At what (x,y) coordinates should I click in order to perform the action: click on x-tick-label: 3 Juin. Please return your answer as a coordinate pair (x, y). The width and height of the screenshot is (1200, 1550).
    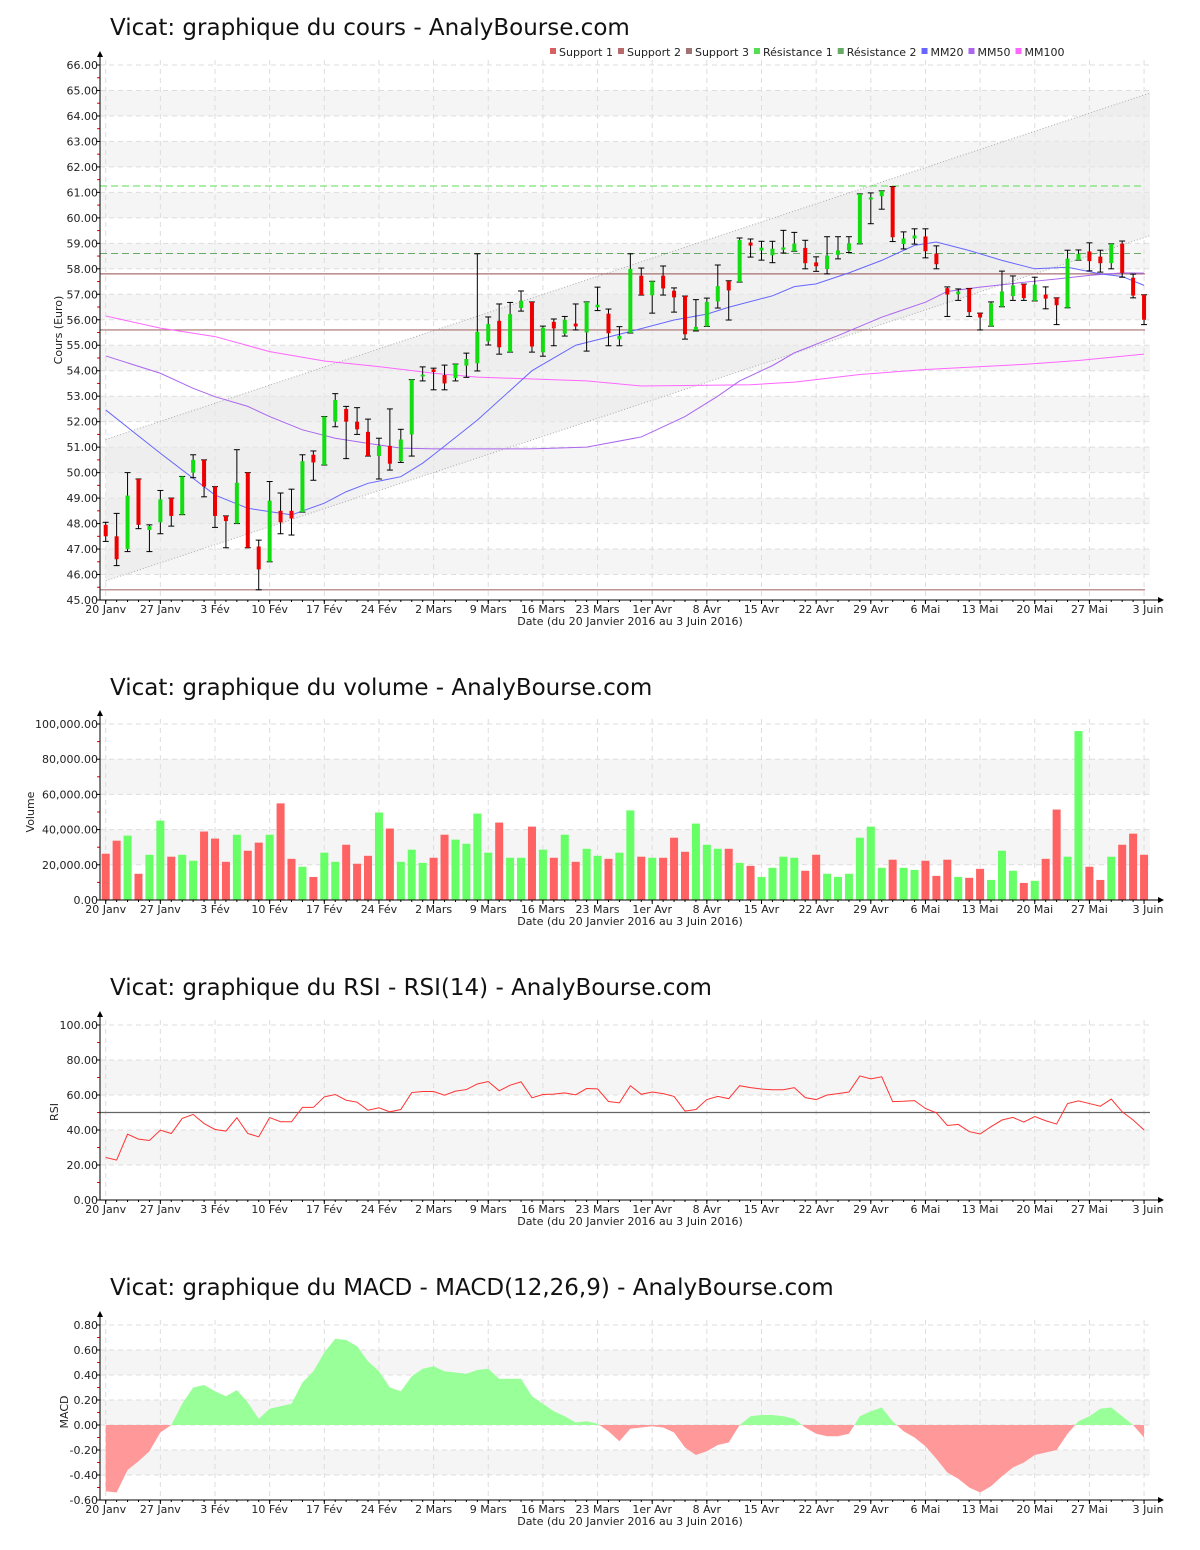
    Looking at the image, I should click on (1148, 1209).